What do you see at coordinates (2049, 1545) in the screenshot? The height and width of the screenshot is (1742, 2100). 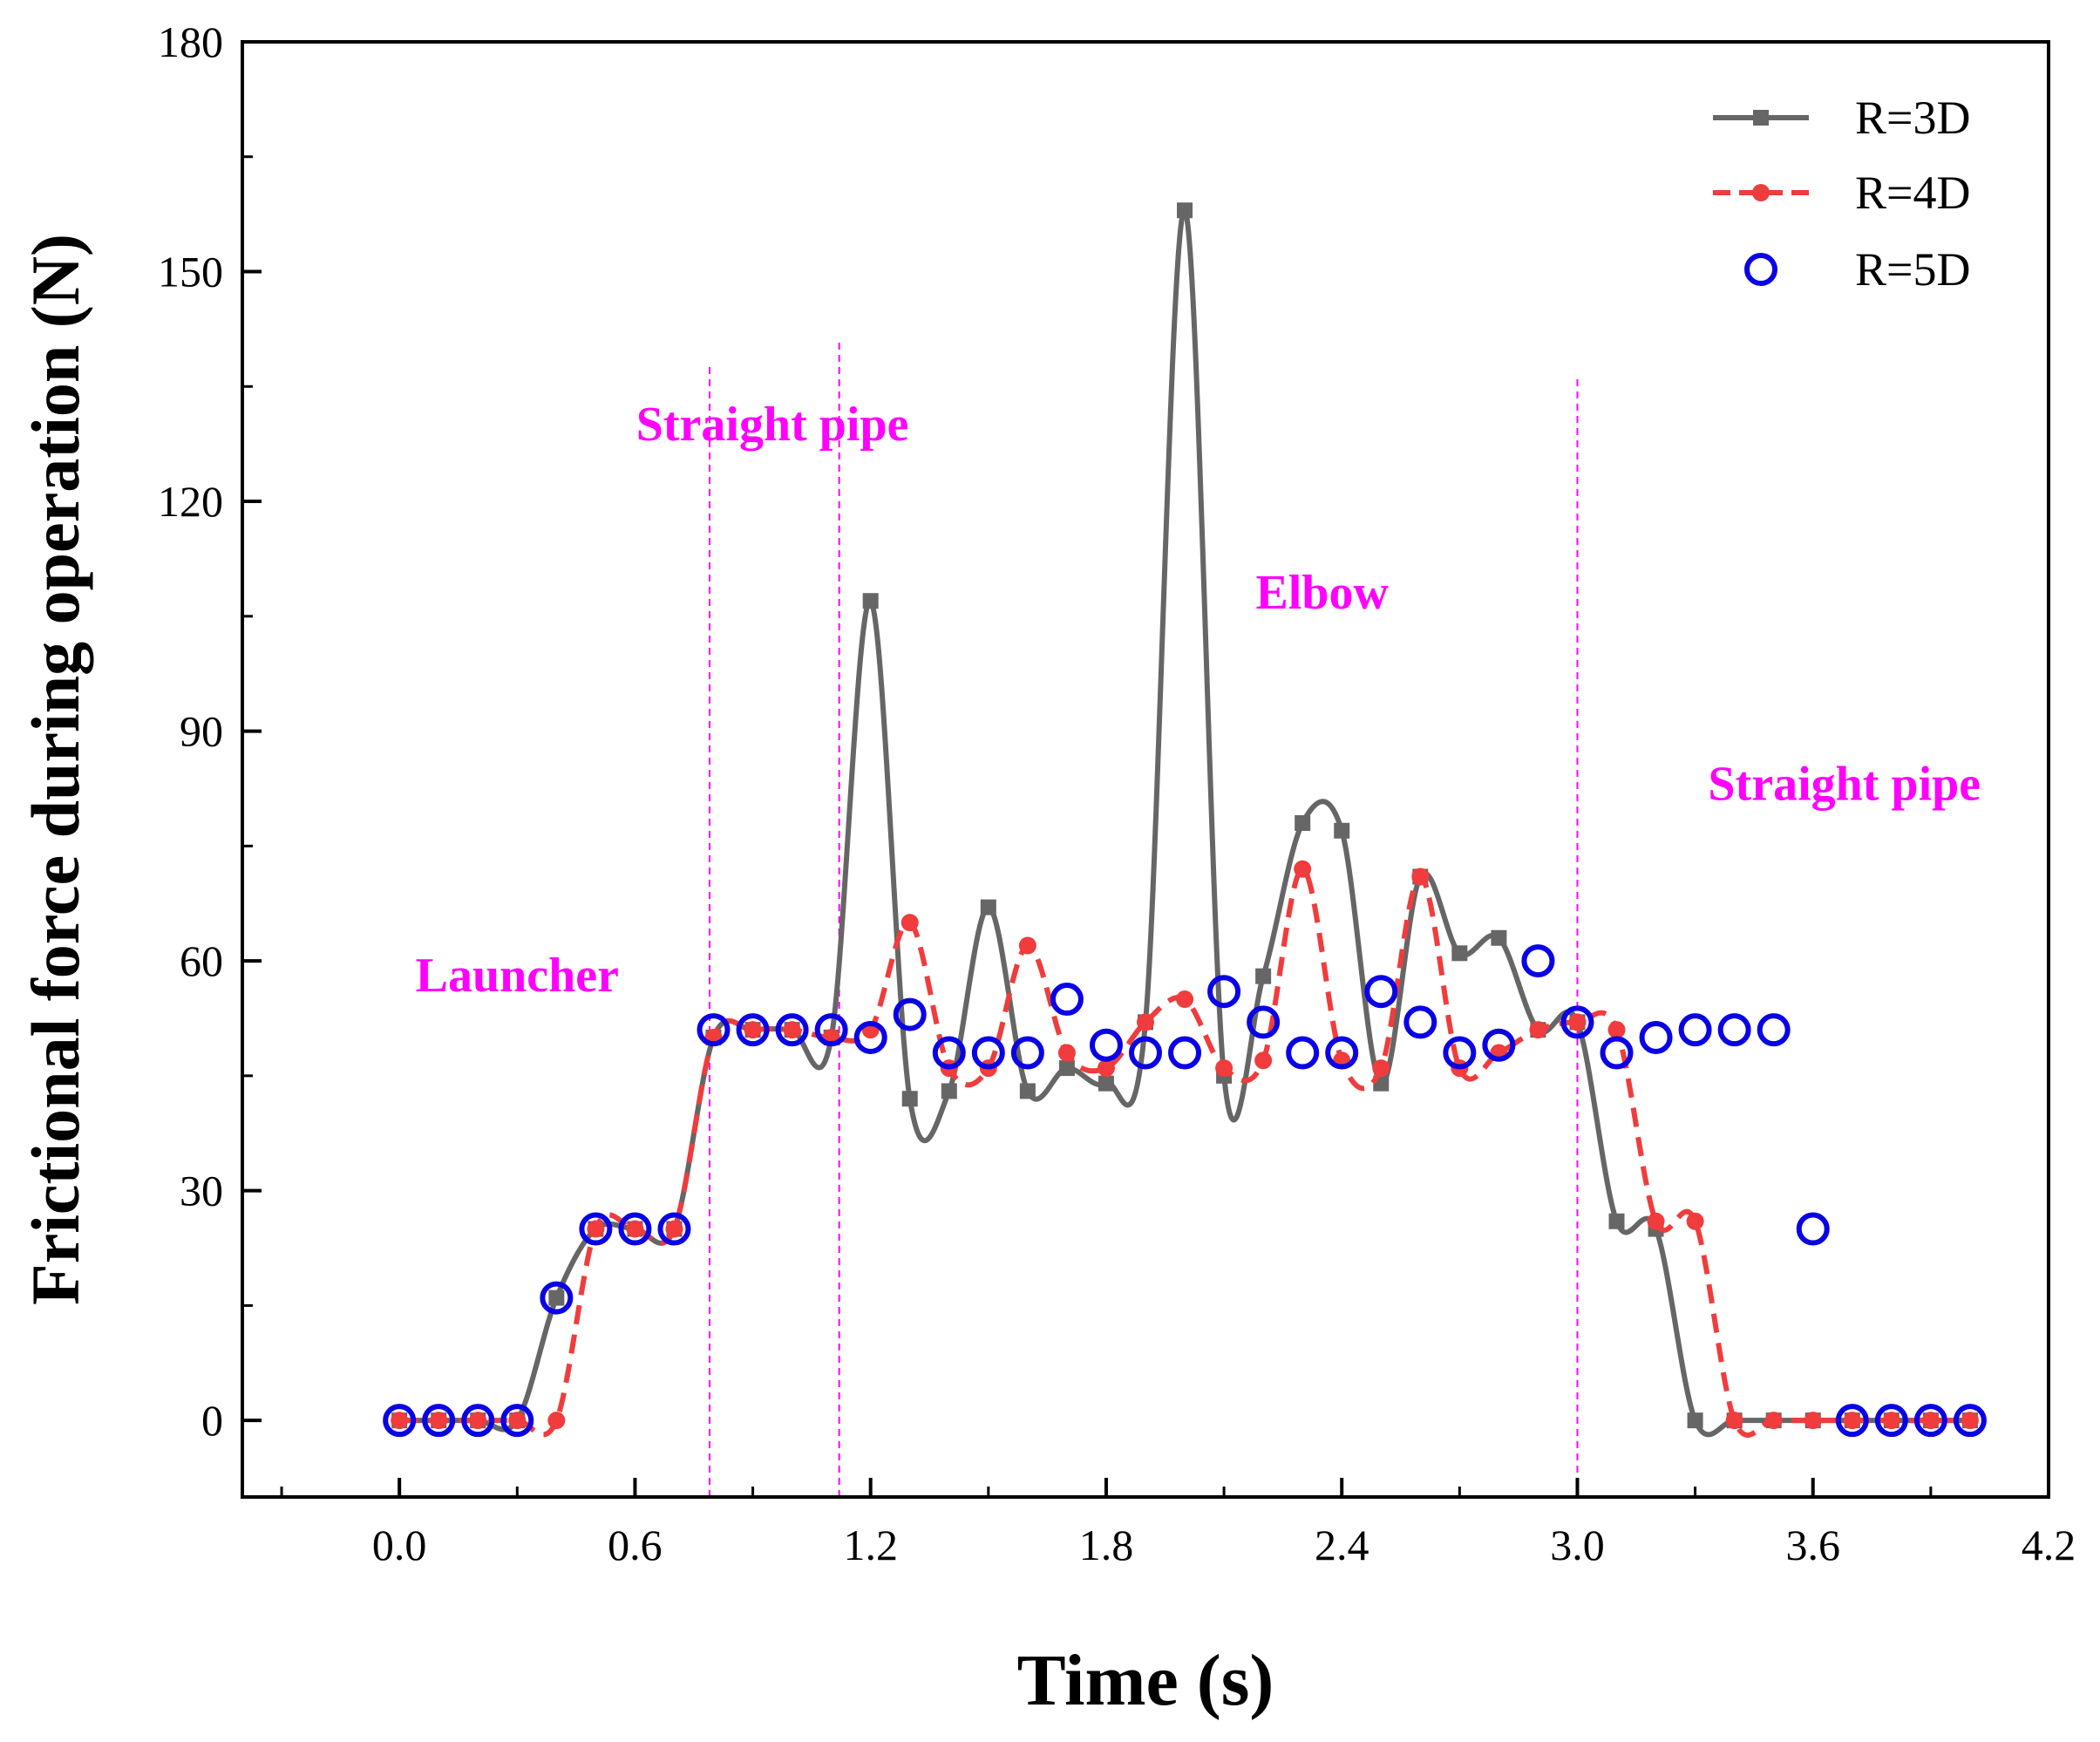 I see `x-tick-label: 4.2` at bounding box center [2049, 1545].